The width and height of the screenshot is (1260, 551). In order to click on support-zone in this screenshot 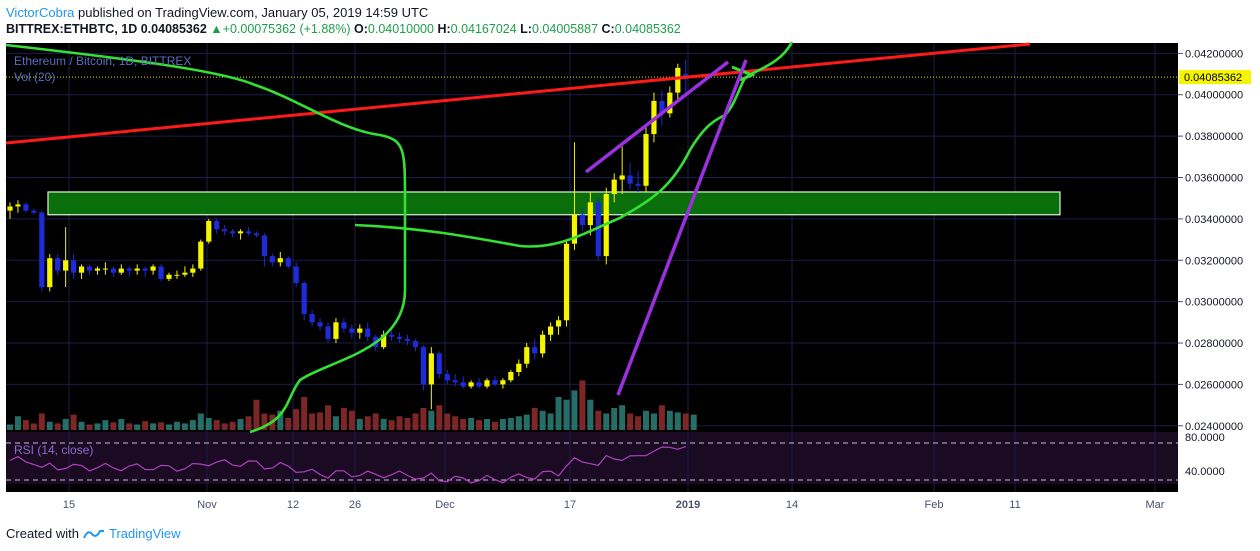, I will do `click(554, 203)`.